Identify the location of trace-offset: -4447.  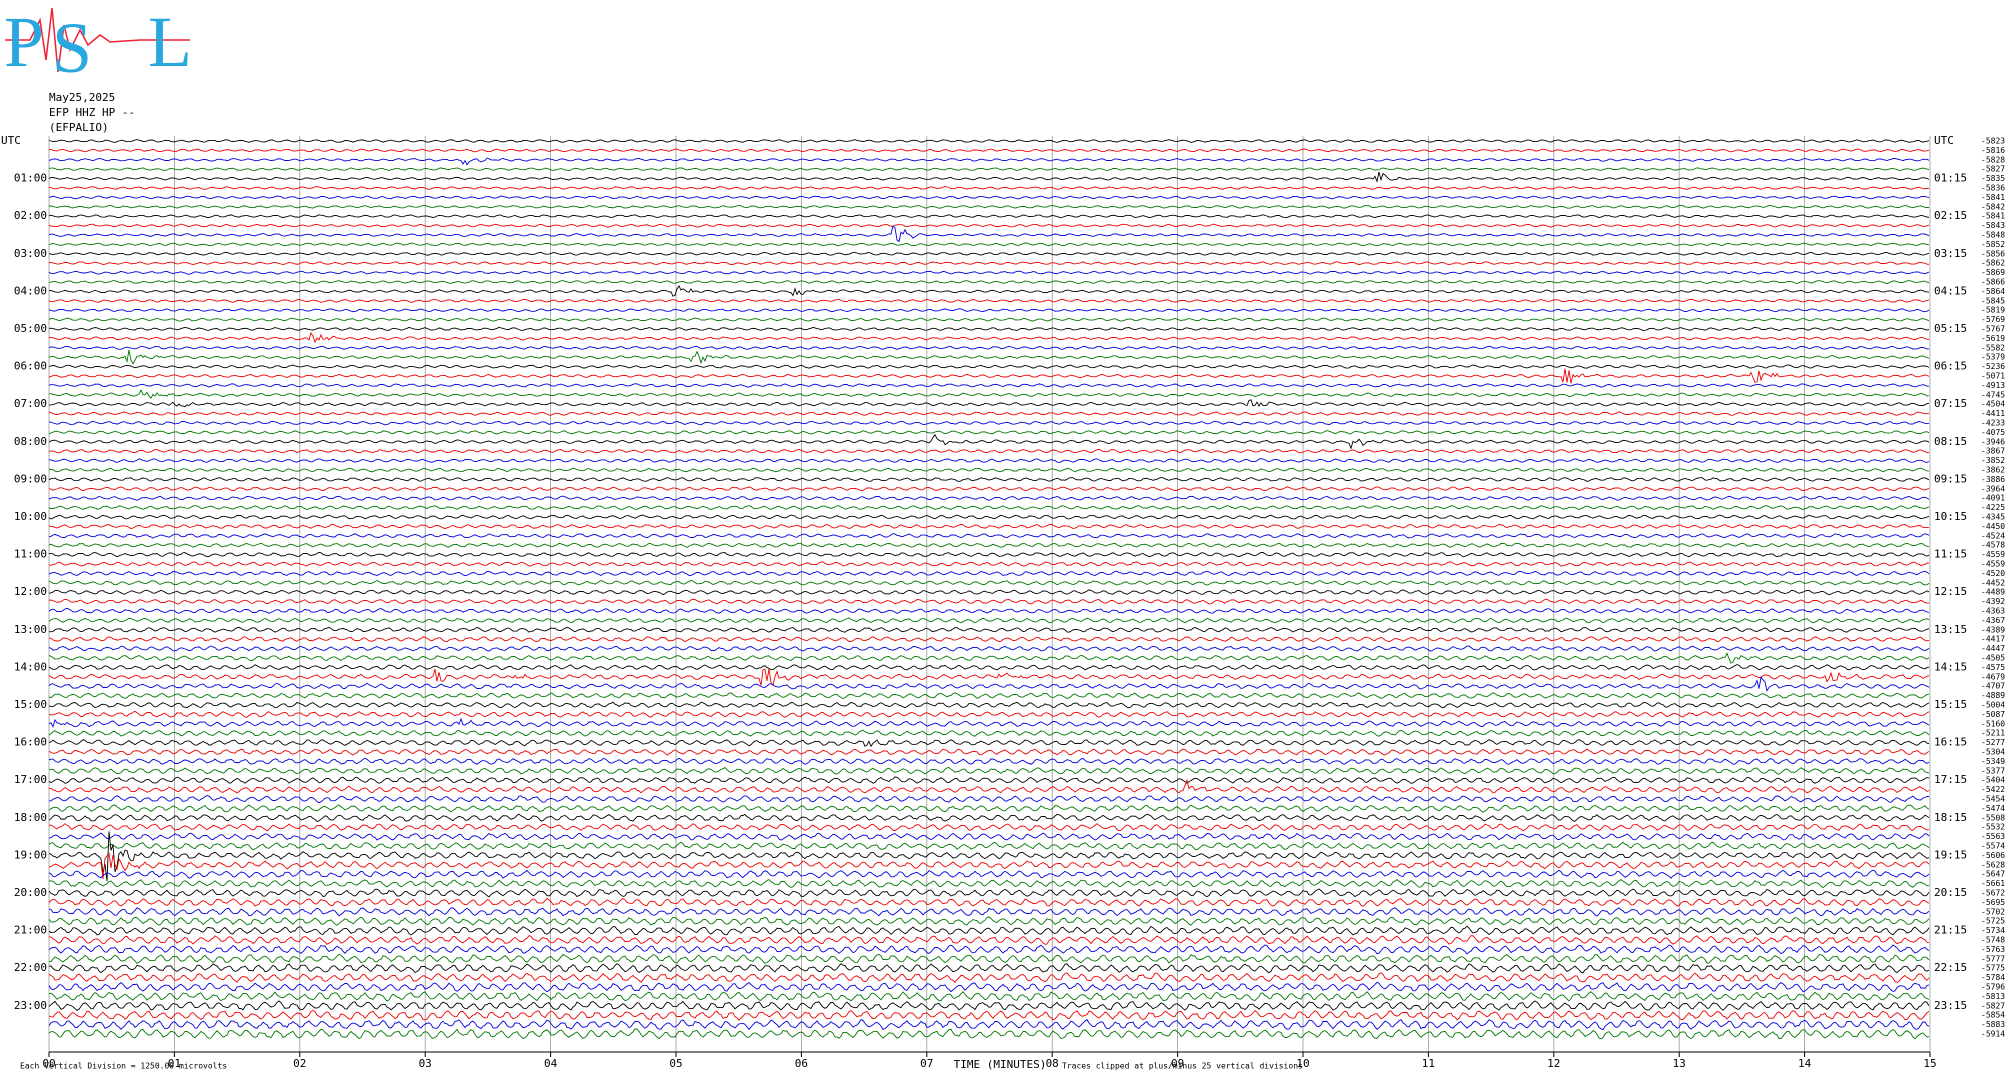
(1993, 648).